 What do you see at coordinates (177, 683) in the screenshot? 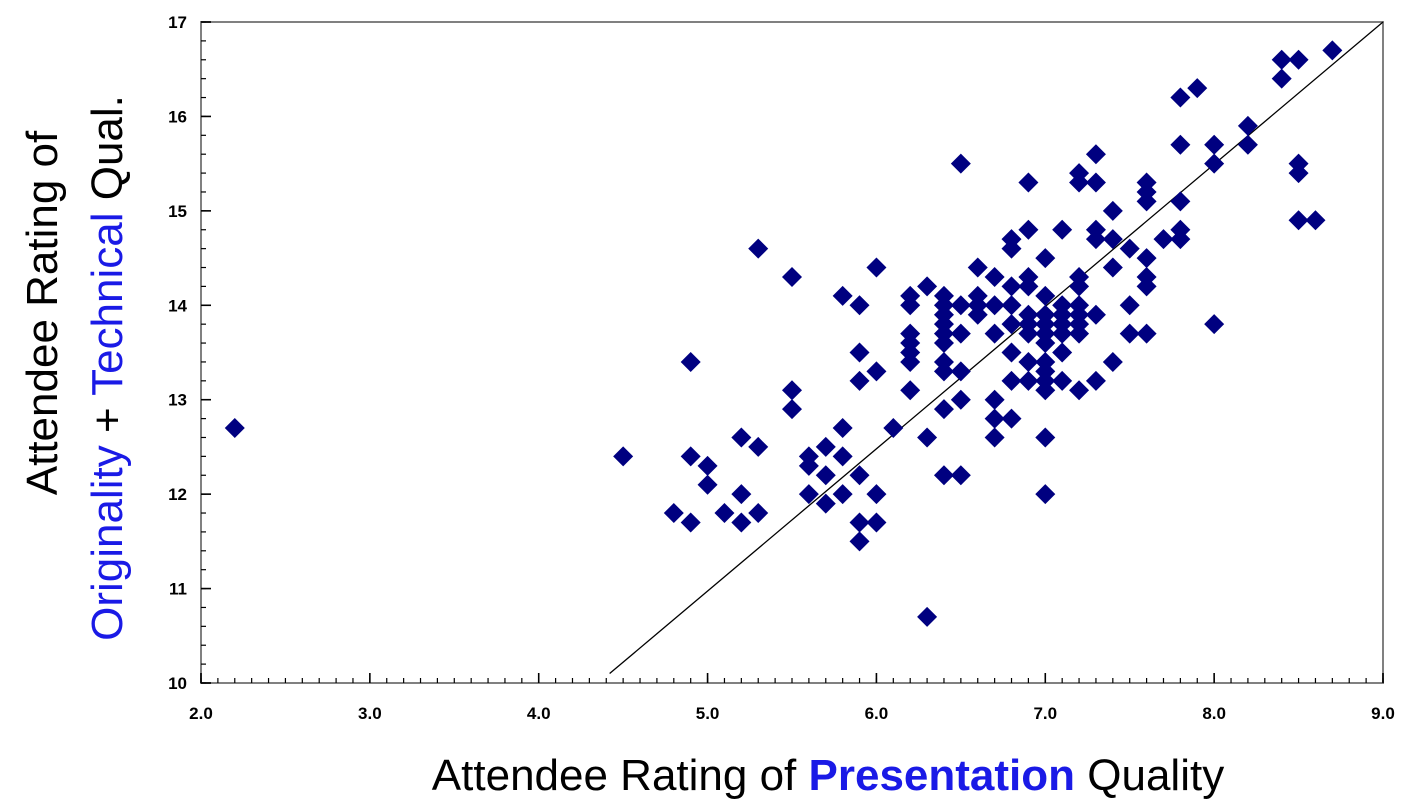
I see `y-tick-label: 10` at bounding box center [177, 683].